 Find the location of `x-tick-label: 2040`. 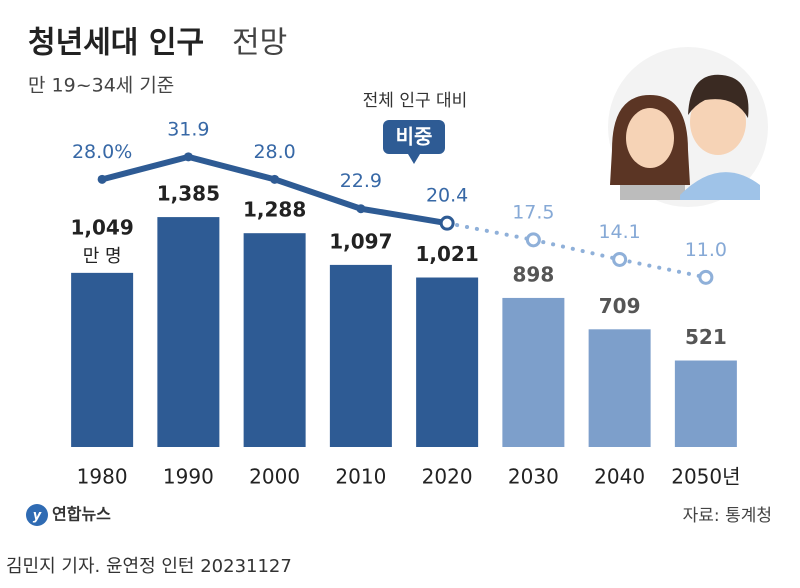

x-tick-label: 2040 is located at coordinates (619, 477).